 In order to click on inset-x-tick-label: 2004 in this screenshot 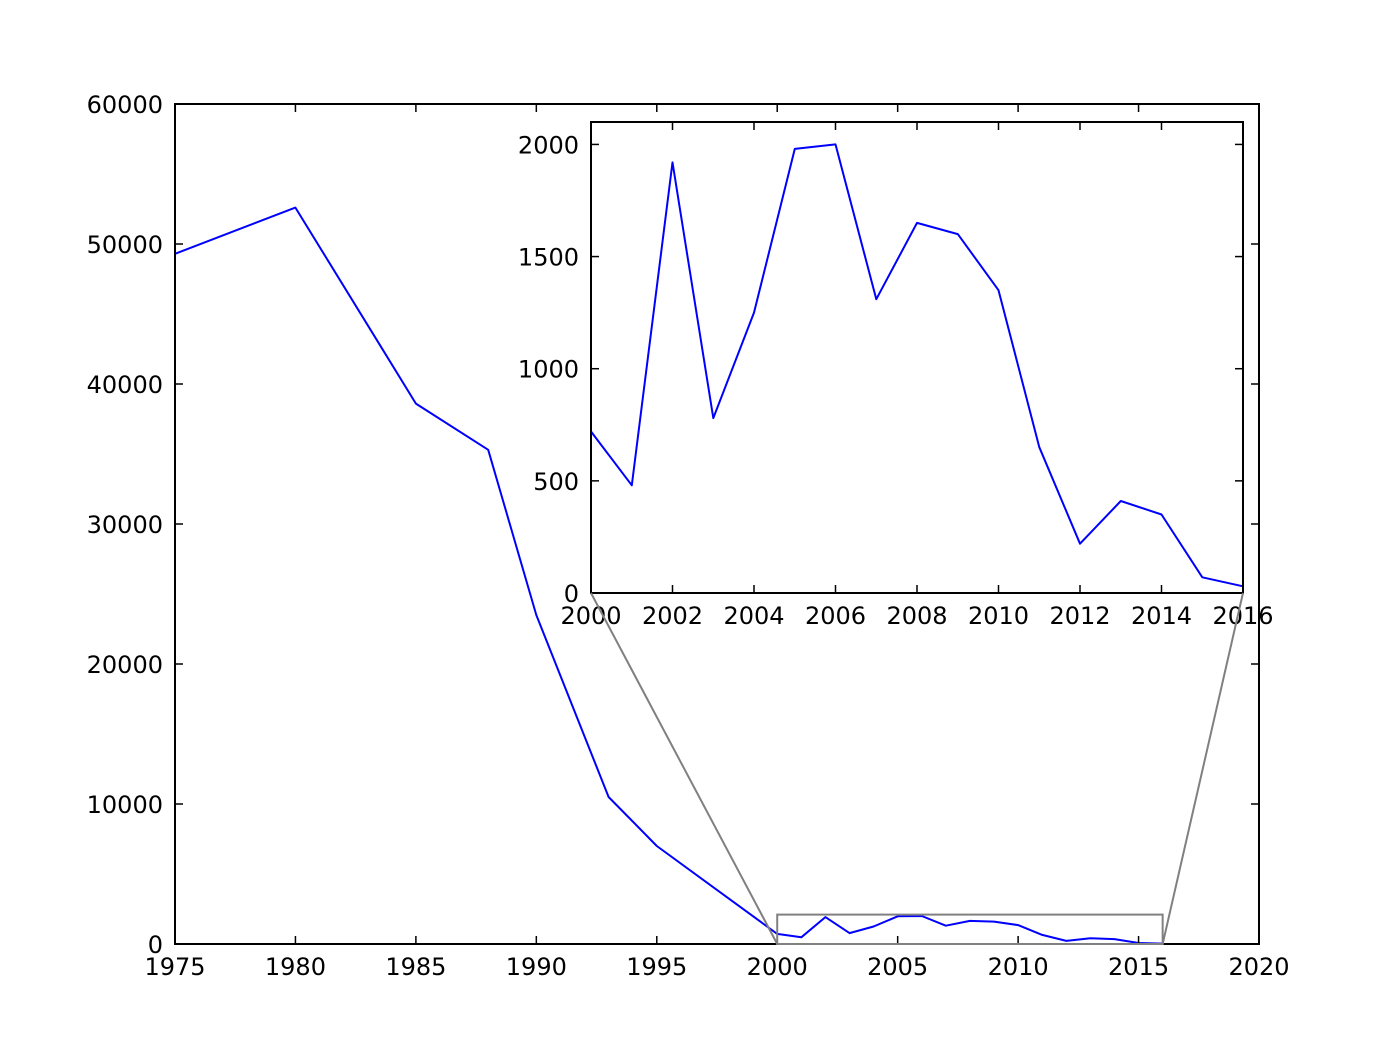, I will do `click(753, 616)`.